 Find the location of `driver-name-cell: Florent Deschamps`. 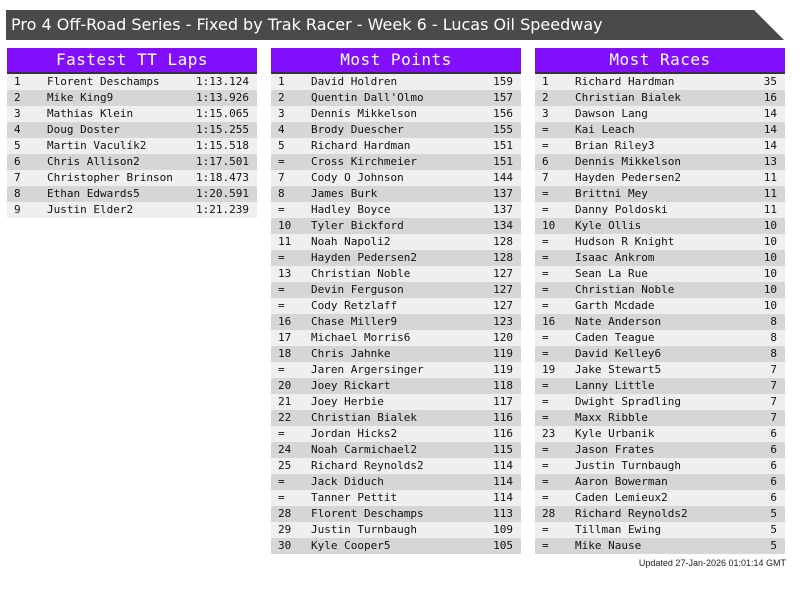

driver-name-cell: Florent Deschamps is located at coordinates (367, 513).